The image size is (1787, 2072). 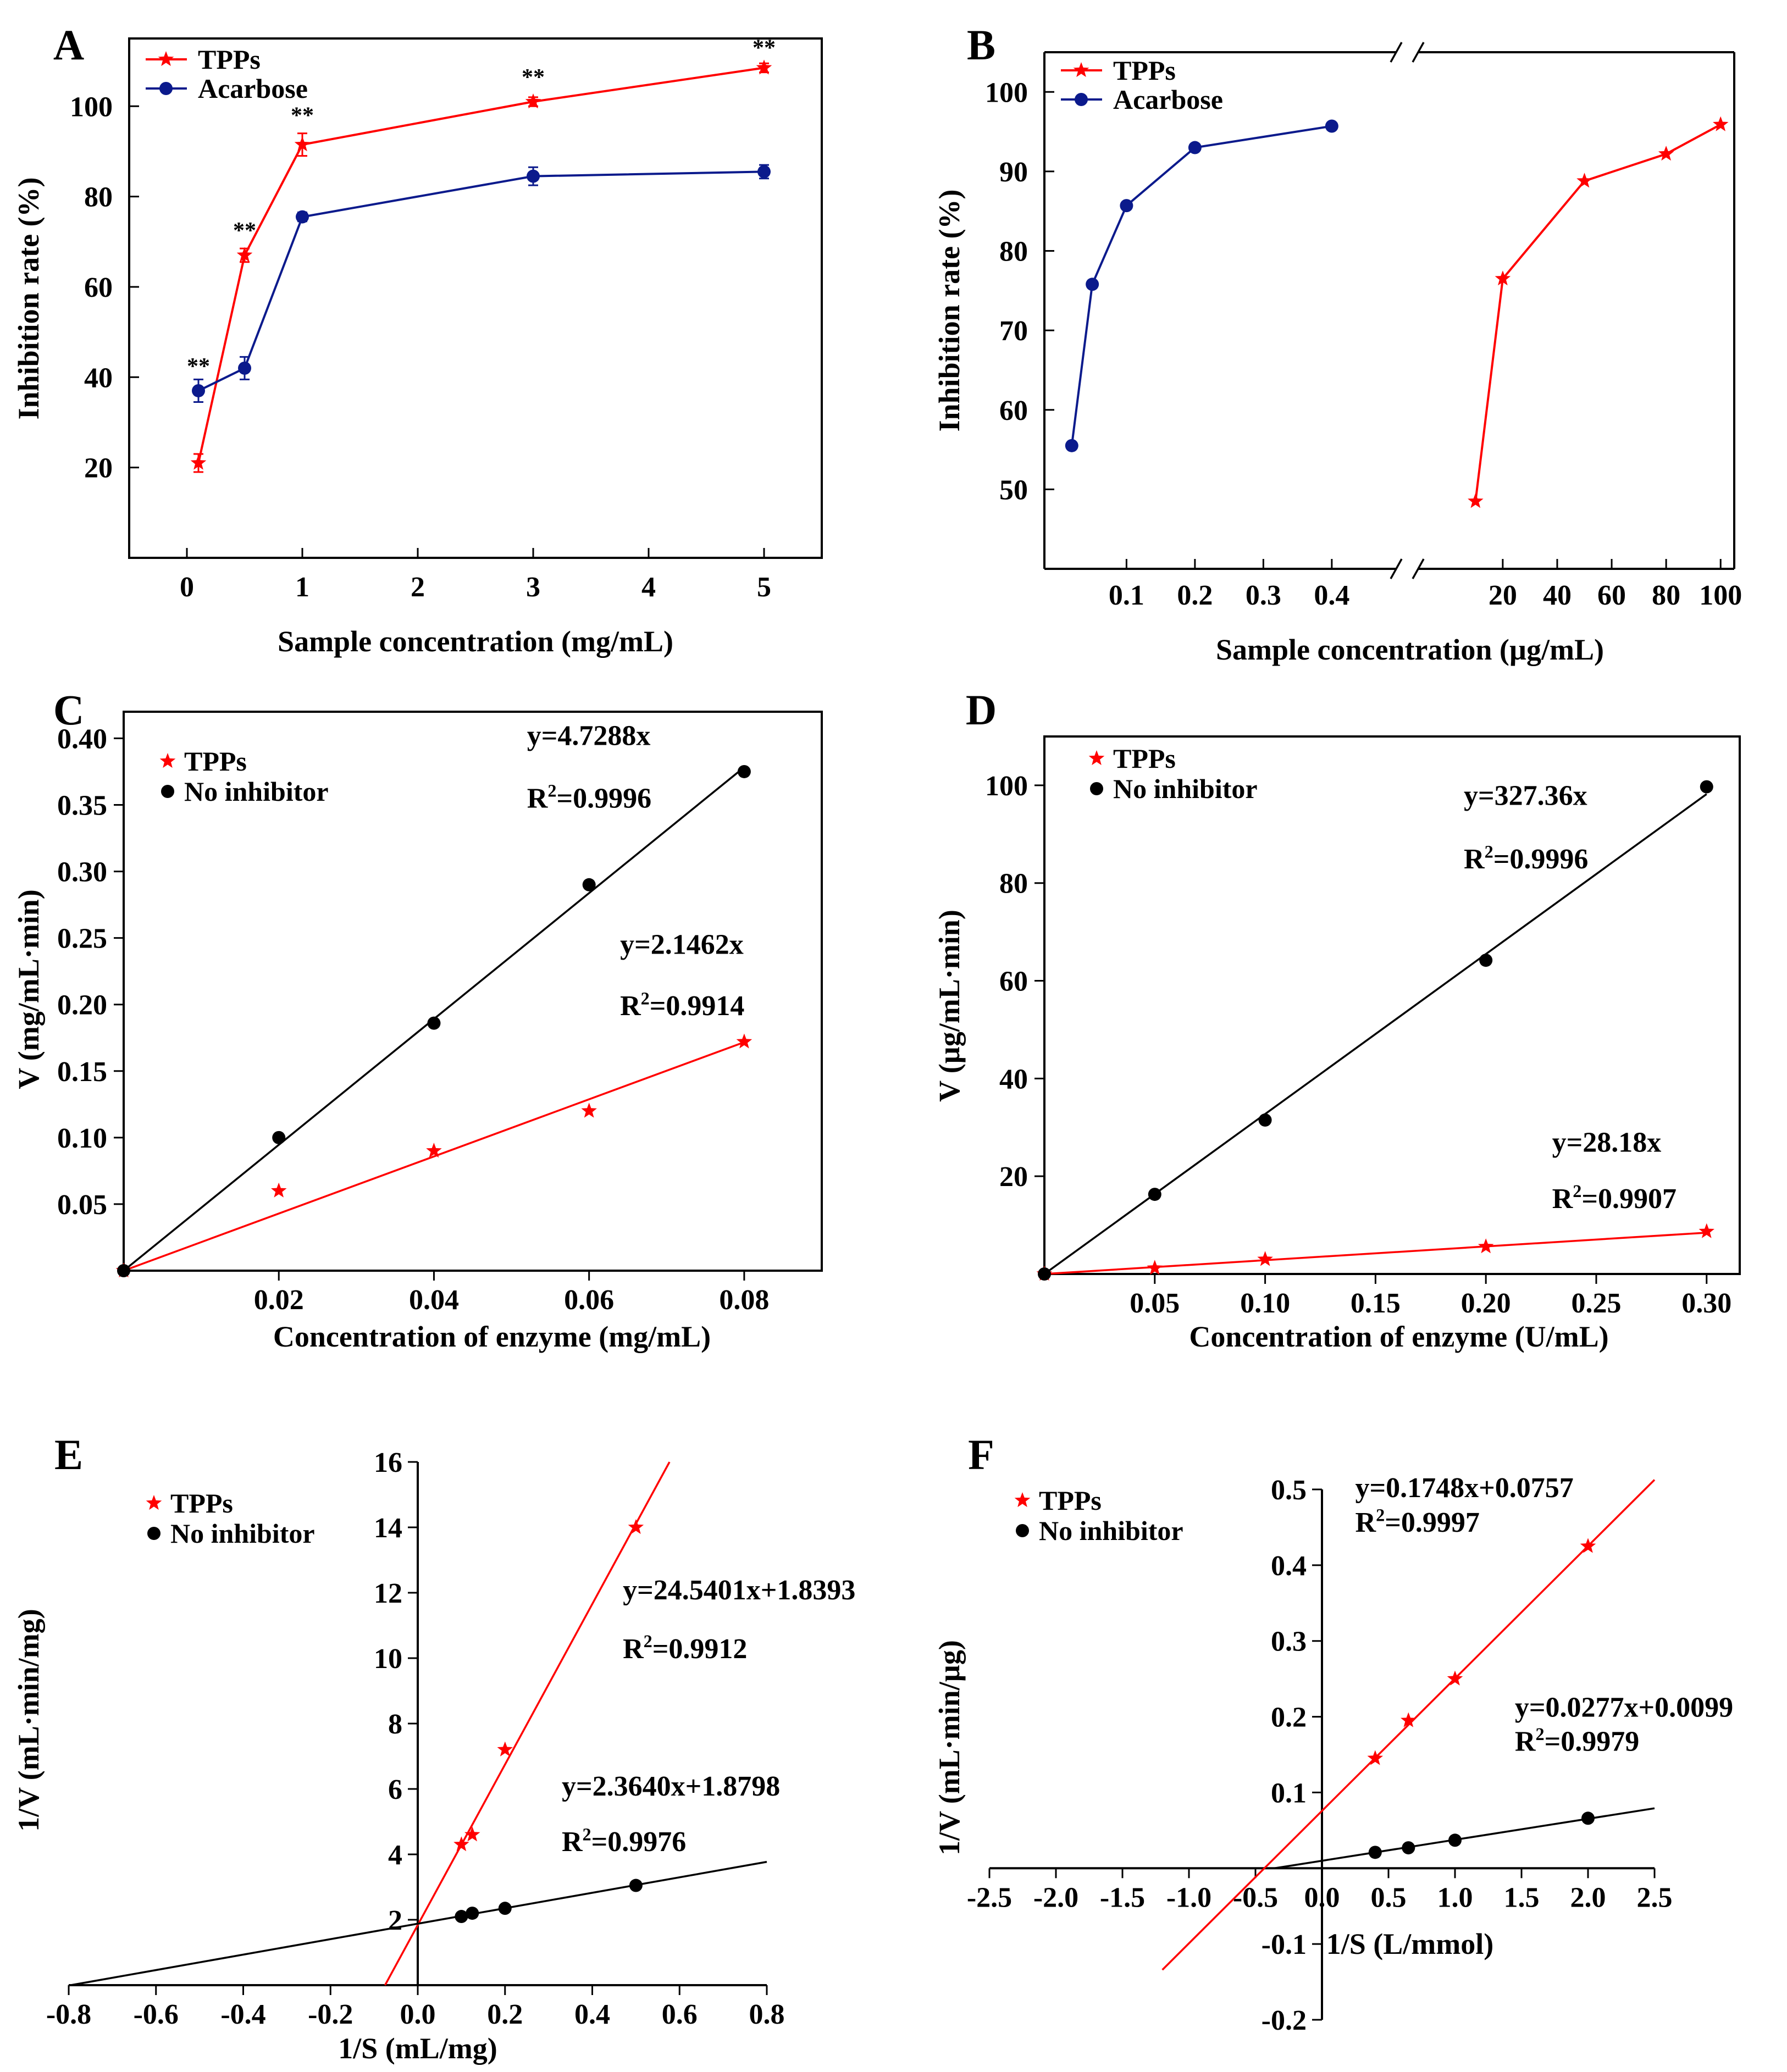 What do you see at coordinates (682, 1005) in the screenshot?
I see `panel-c-r-squared: R2=0.9914` at bounding box center [682, 1005].